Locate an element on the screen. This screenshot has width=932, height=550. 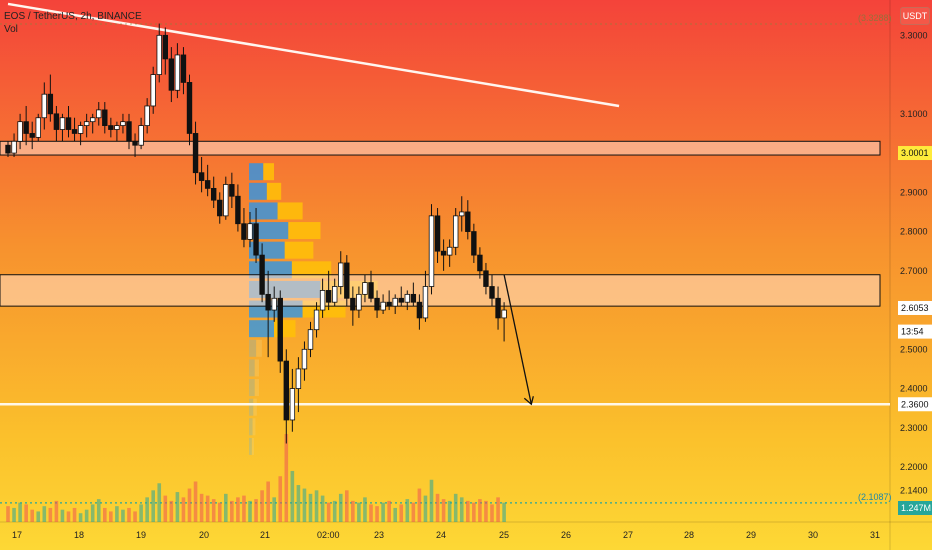
price-label-text: 3.0001 is located at coordinates (915, 153).